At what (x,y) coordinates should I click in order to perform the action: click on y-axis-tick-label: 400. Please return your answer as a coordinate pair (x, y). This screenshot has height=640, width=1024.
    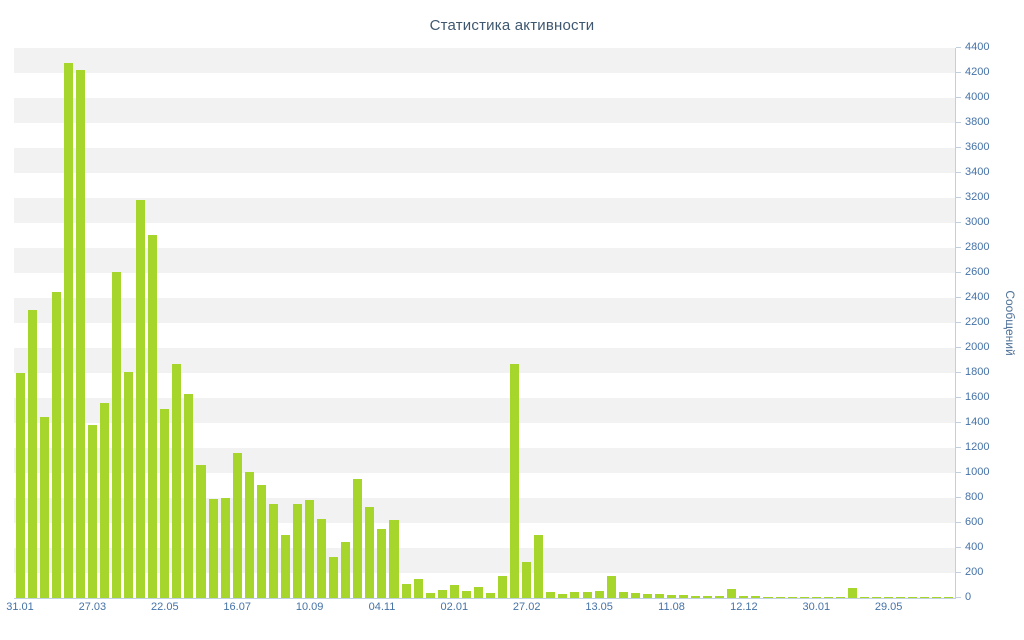
    Looking at the image, I should click on (974, 547).